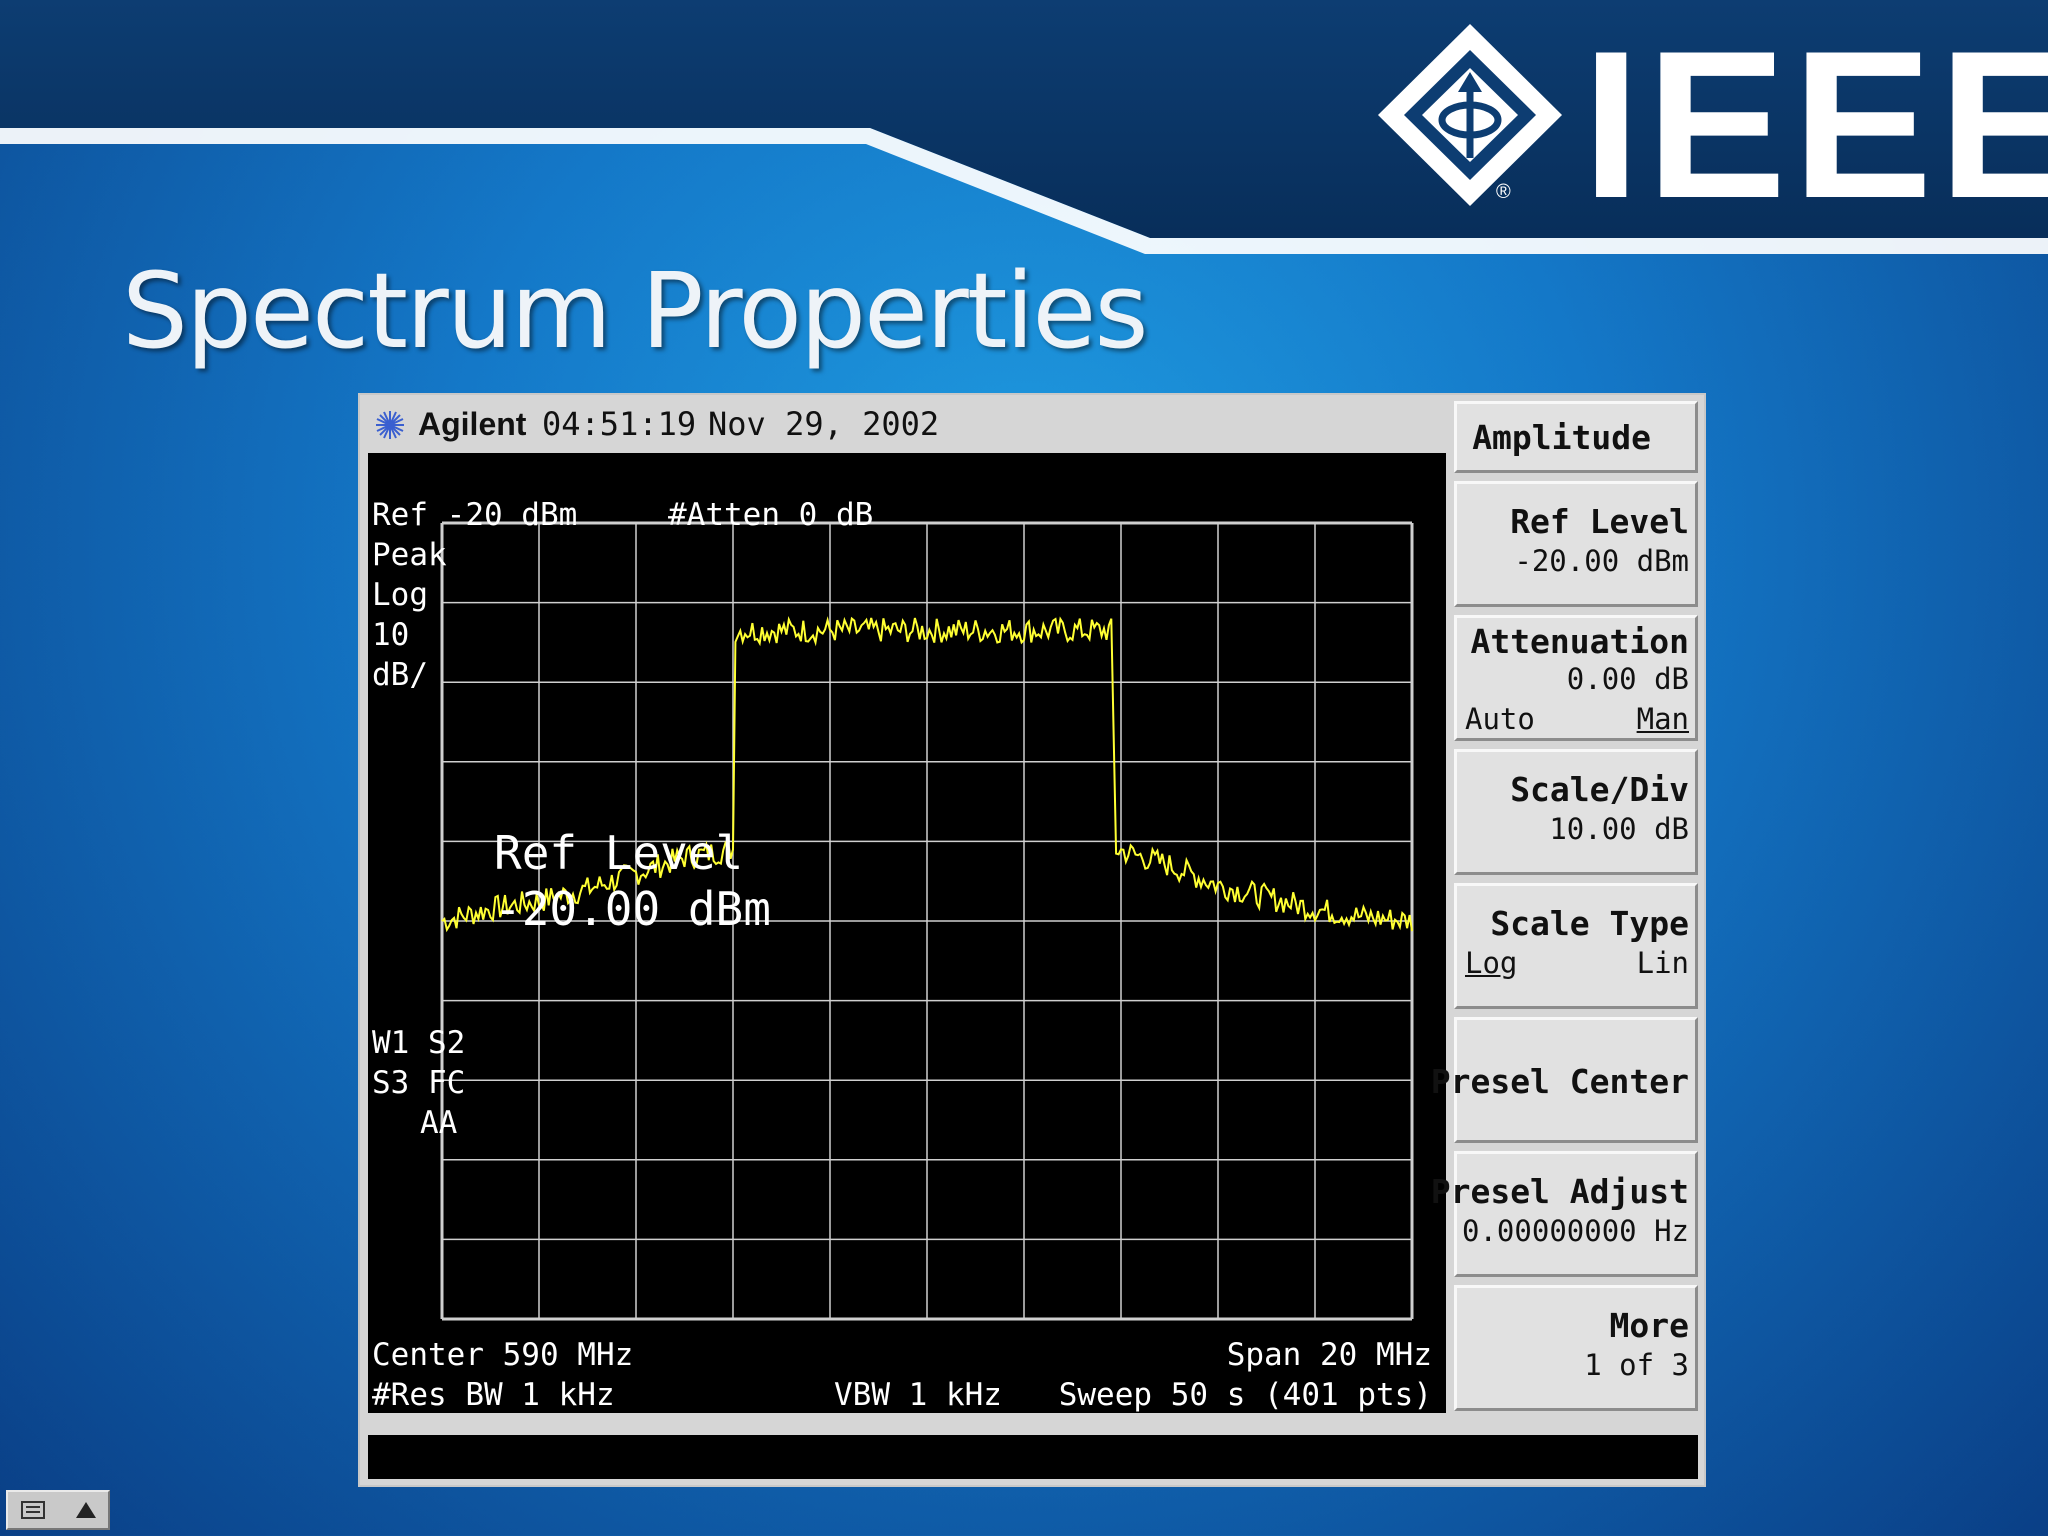 Image resolution: width=2048 pixels, height=1536 pixels. Describe the element at coordinates (770, 515) in the screenshot. I see `attenuation-annotation: #Atten 0 dB` at that location.